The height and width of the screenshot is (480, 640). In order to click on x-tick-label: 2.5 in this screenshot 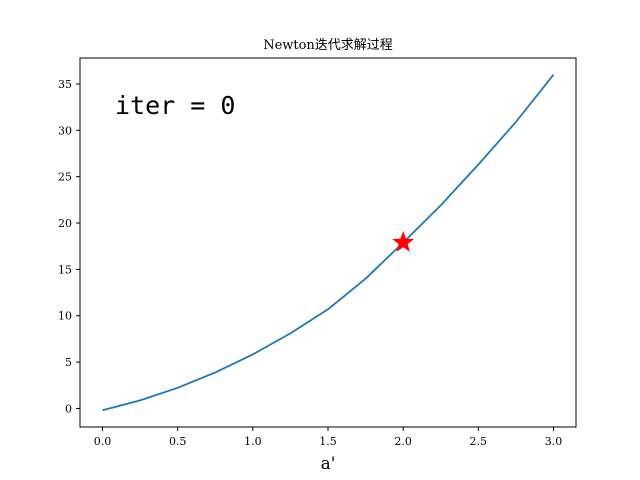, I will do `click(479, 441)`.